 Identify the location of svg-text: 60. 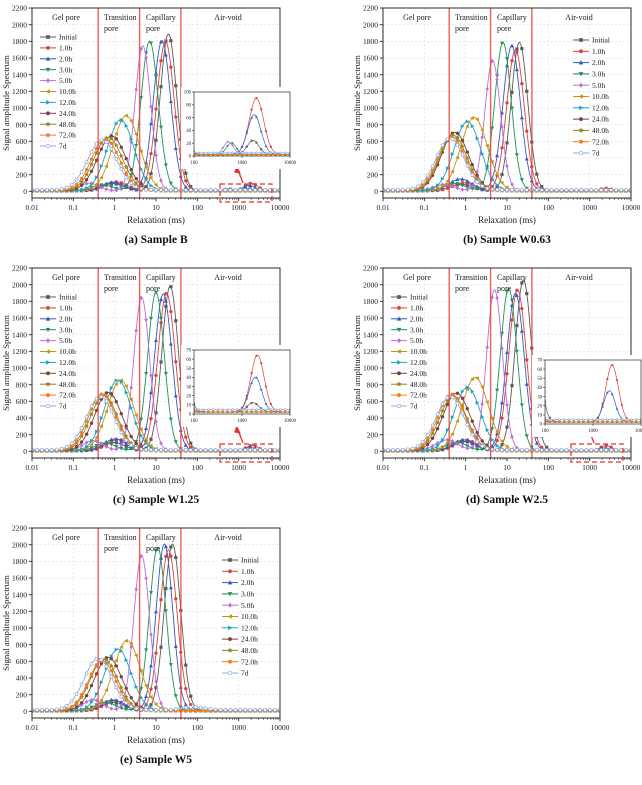
(539, 370).